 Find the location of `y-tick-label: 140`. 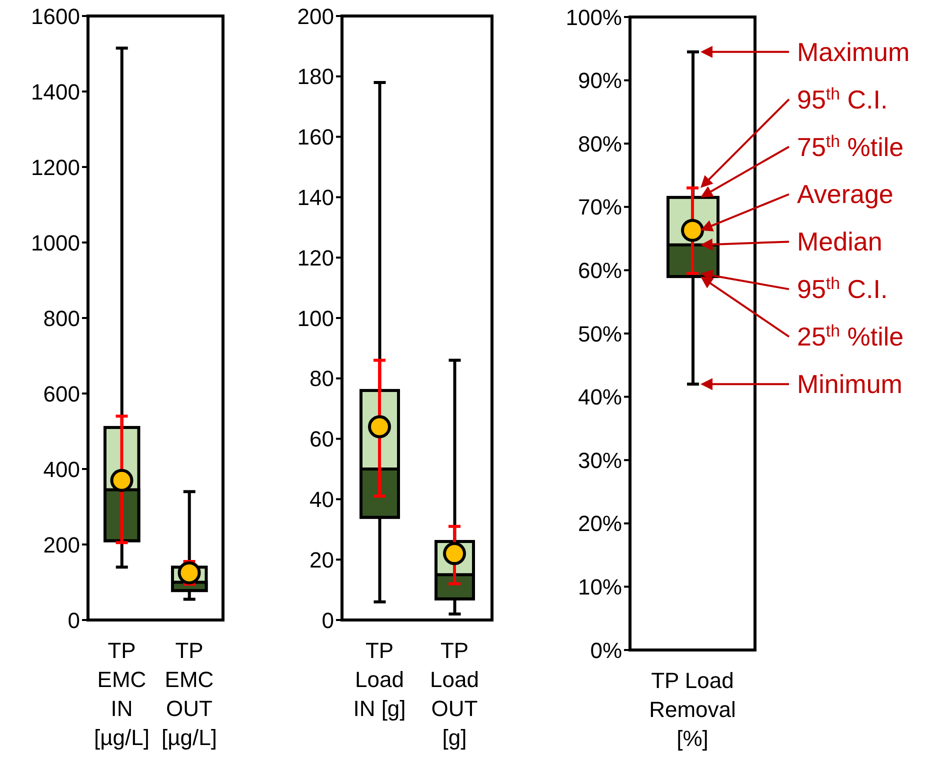

y-tick-label: 140 is located at coordinates (315, 197).